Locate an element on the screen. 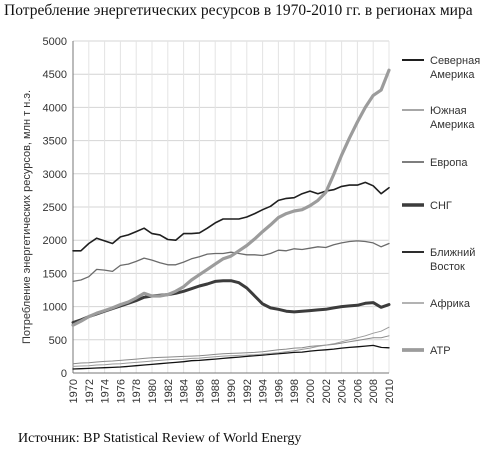  legend-label-3: СНГ is located at coordinates (441, 206).